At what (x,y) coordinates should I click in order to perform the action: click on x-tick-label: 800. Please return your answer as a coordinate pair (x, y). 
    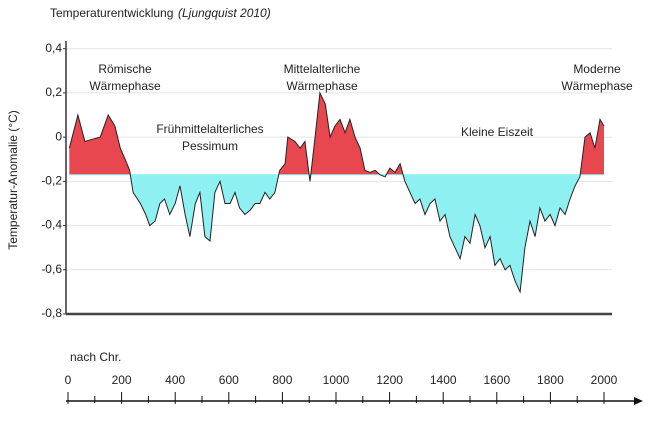
    Looking at the image, I should click on (282, 380).